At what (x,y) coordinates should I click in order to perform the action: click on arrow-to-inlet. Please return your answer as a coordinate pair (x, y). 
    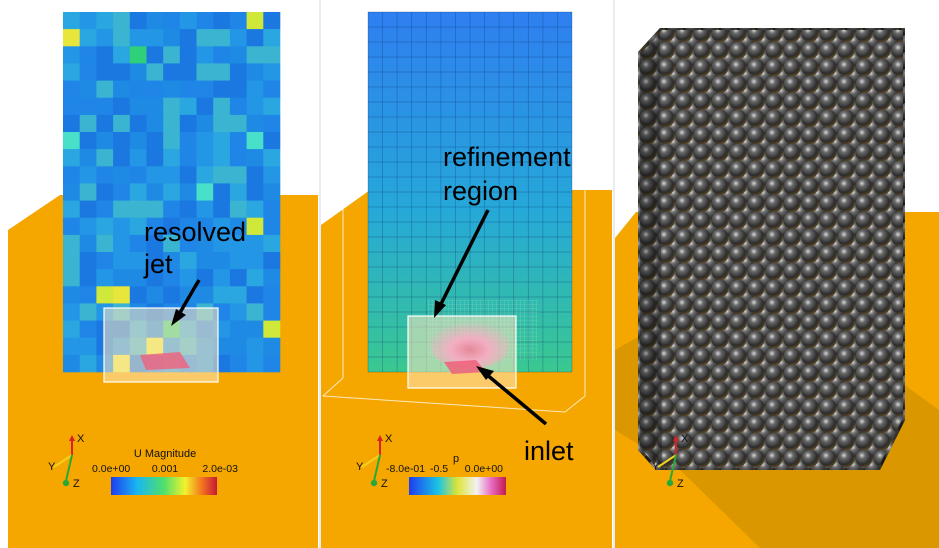
    Looking at the image, I should click on (512, 396).